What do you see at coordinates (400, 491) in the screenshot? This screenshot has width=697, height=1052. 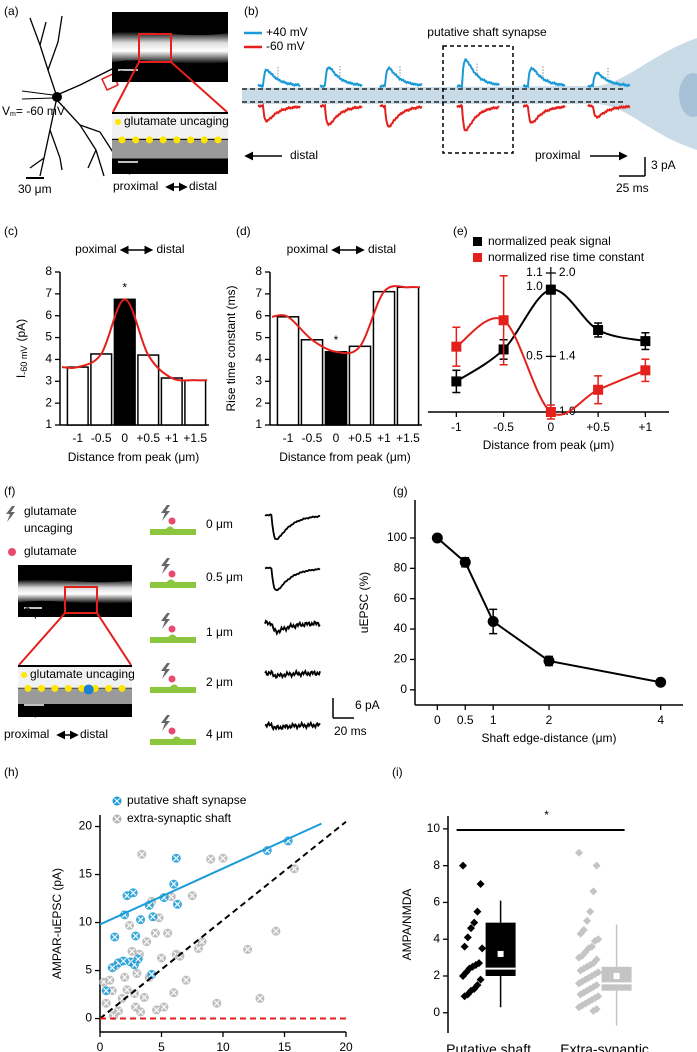 I see `panel-label: (g)` at bounding box center [400, 491].